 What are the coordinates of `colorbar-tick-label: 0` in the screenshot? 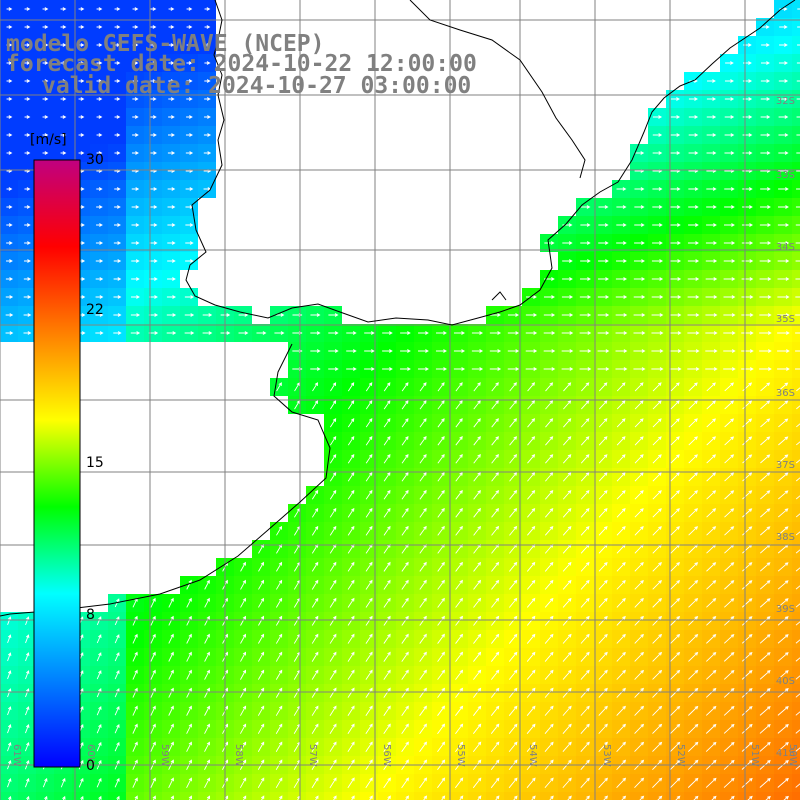 It's located at (90, 766).